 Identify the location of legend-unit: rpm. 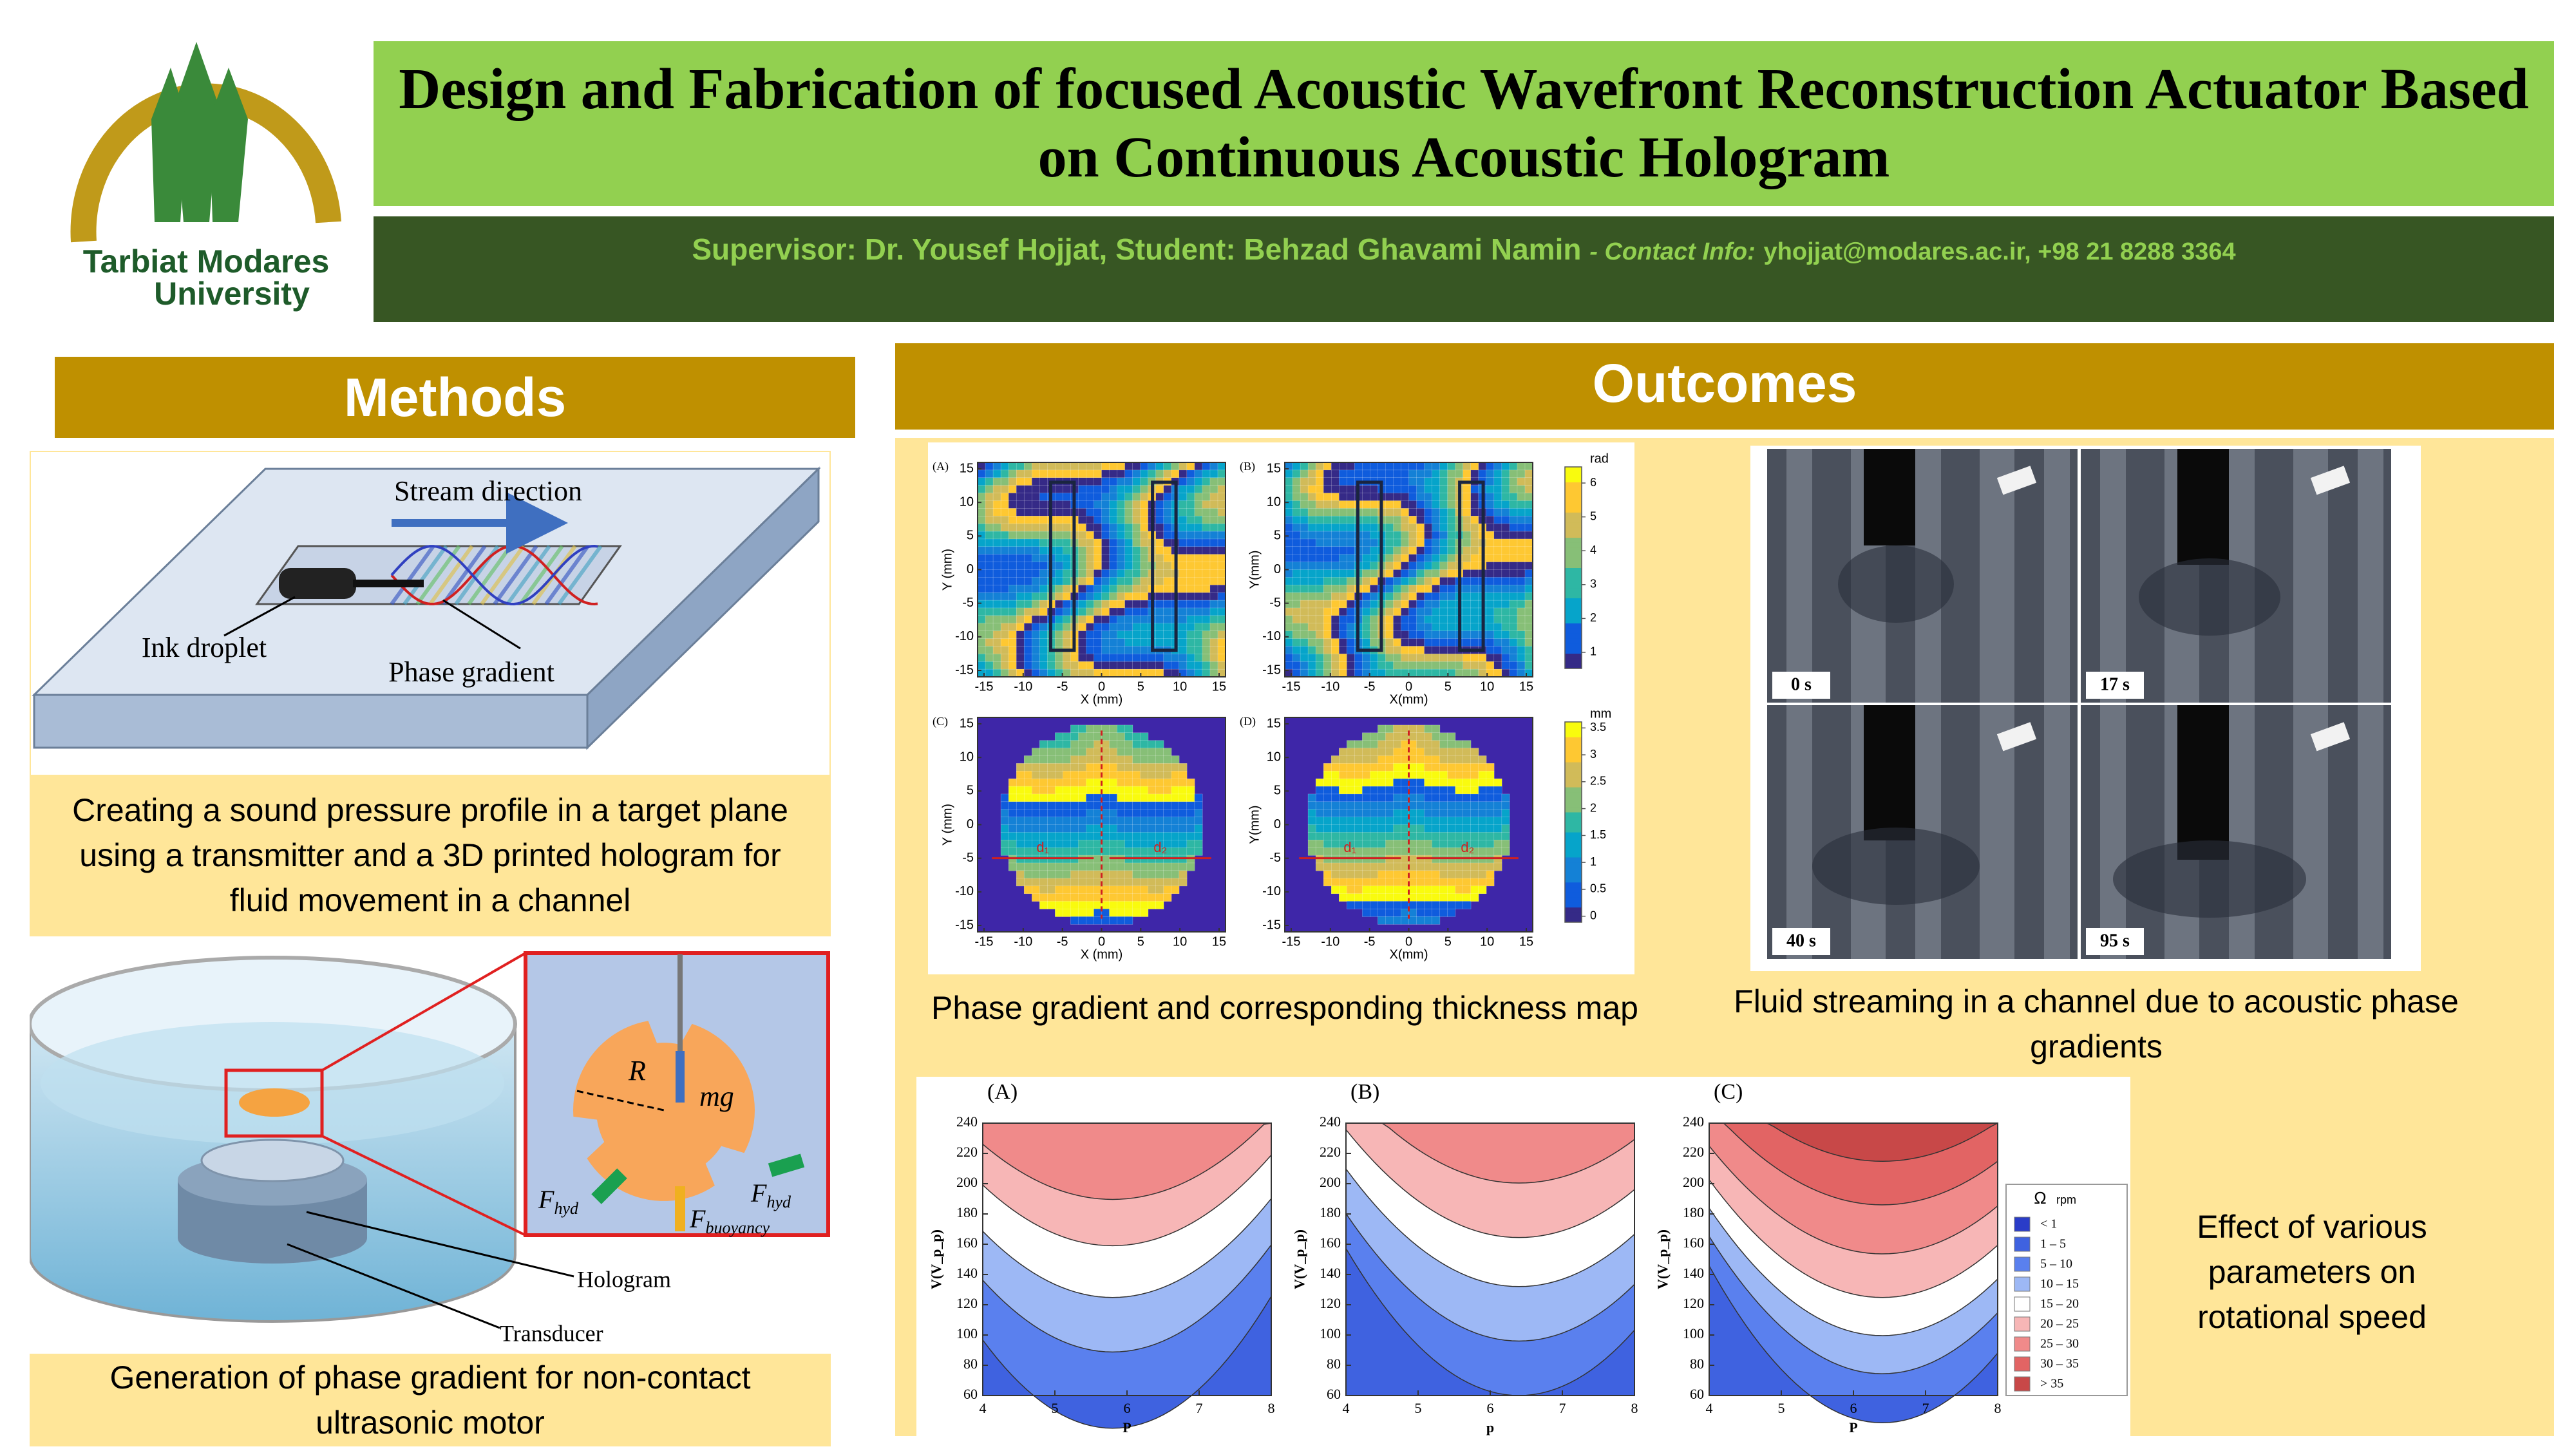
(2066, 1199).